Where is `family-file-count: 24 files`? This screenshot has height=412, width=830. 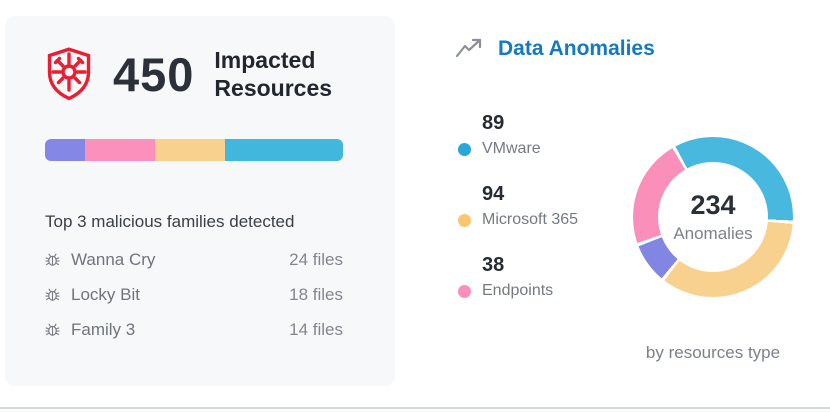 family-file-count: 24 files is located at coordinates (316, 259).